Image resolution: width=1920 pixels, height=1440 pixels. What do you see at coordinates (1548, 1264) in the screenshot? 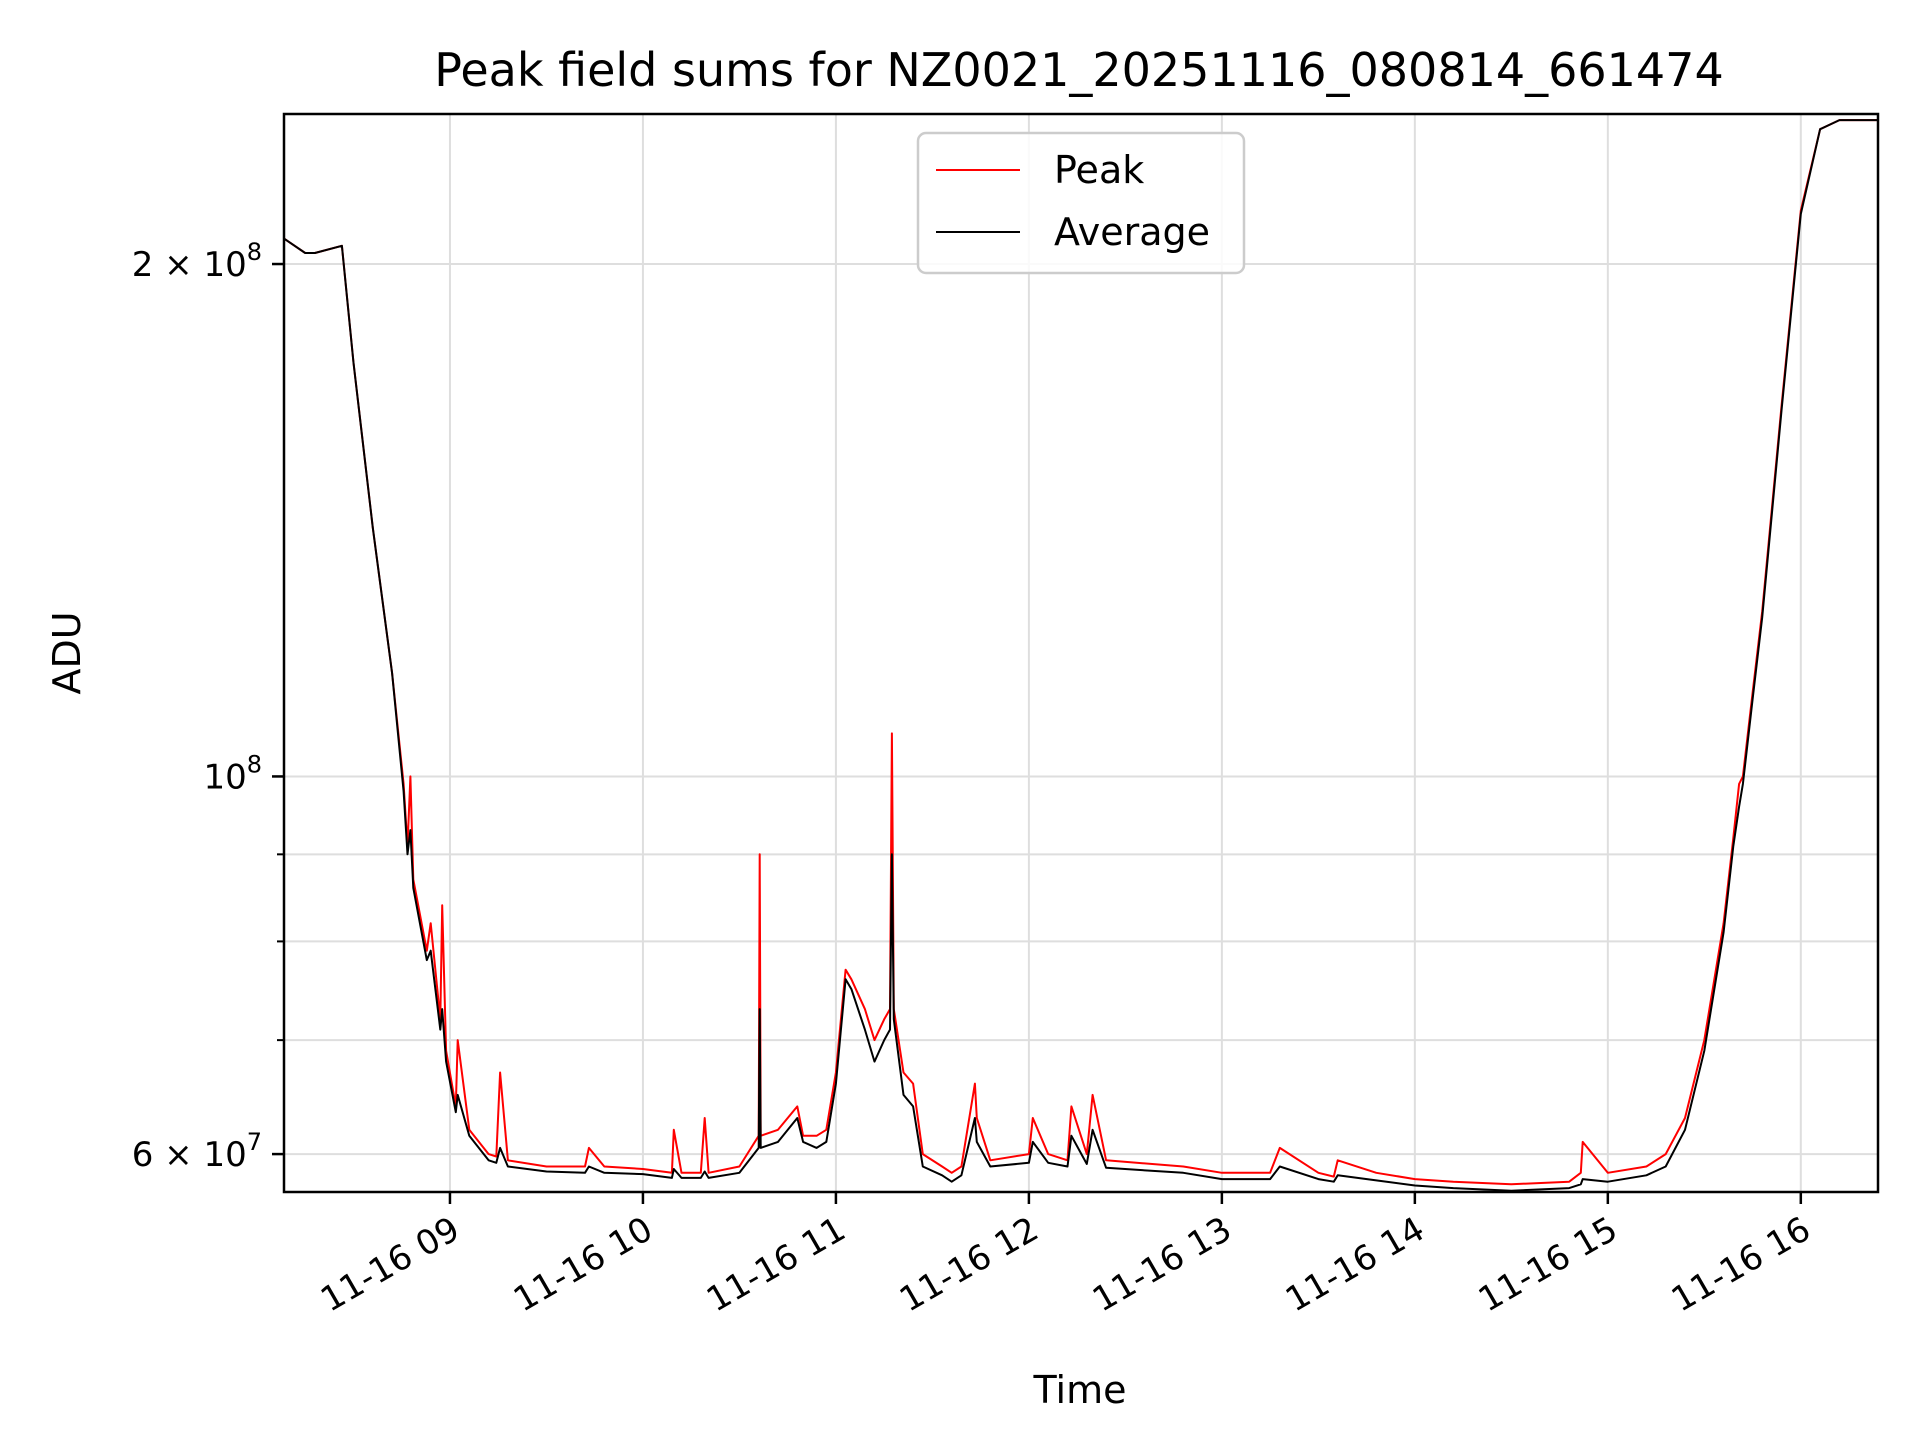
I see `x-tick-label: 11-16 15` at bounding box center [1548, 1264].